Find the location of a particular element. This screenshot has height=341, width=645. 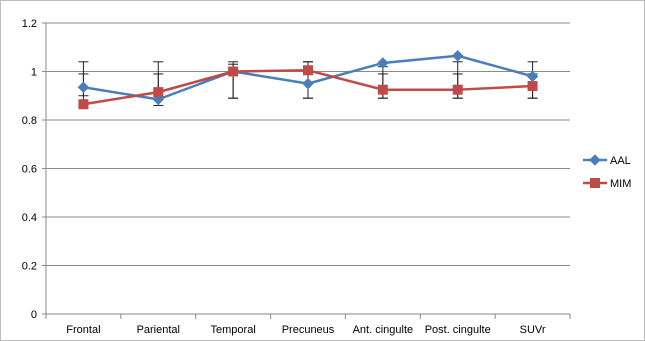

y-tick-label: 0 is located at coordinates (34, 315).